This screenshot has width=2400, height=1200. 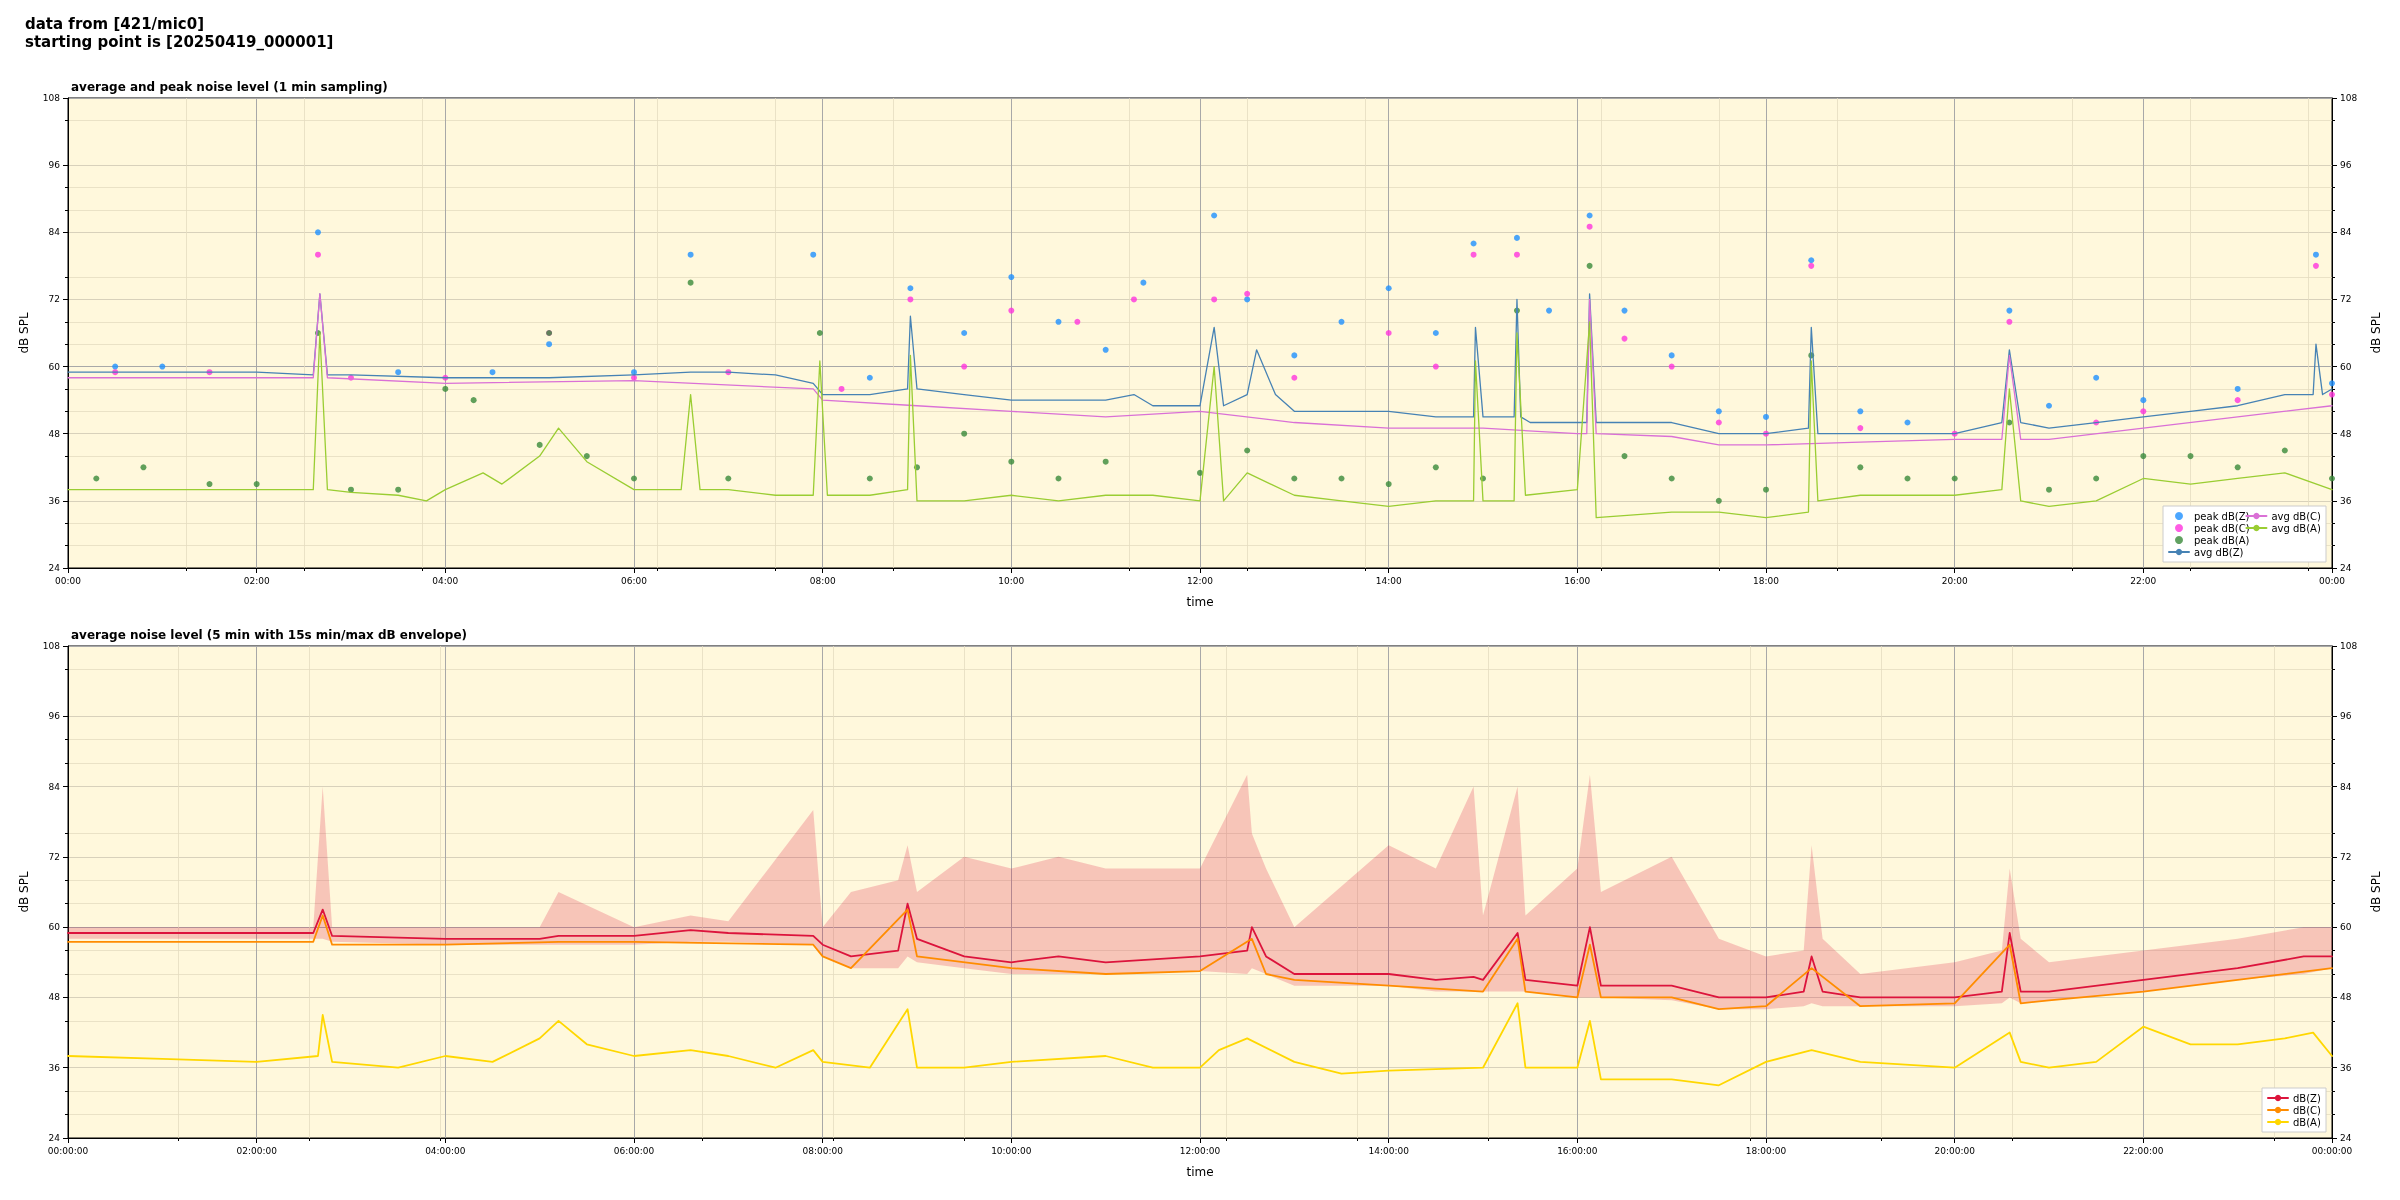 I want to click on x-tick-label: 08:00:00, so click(x=823, y=1150).